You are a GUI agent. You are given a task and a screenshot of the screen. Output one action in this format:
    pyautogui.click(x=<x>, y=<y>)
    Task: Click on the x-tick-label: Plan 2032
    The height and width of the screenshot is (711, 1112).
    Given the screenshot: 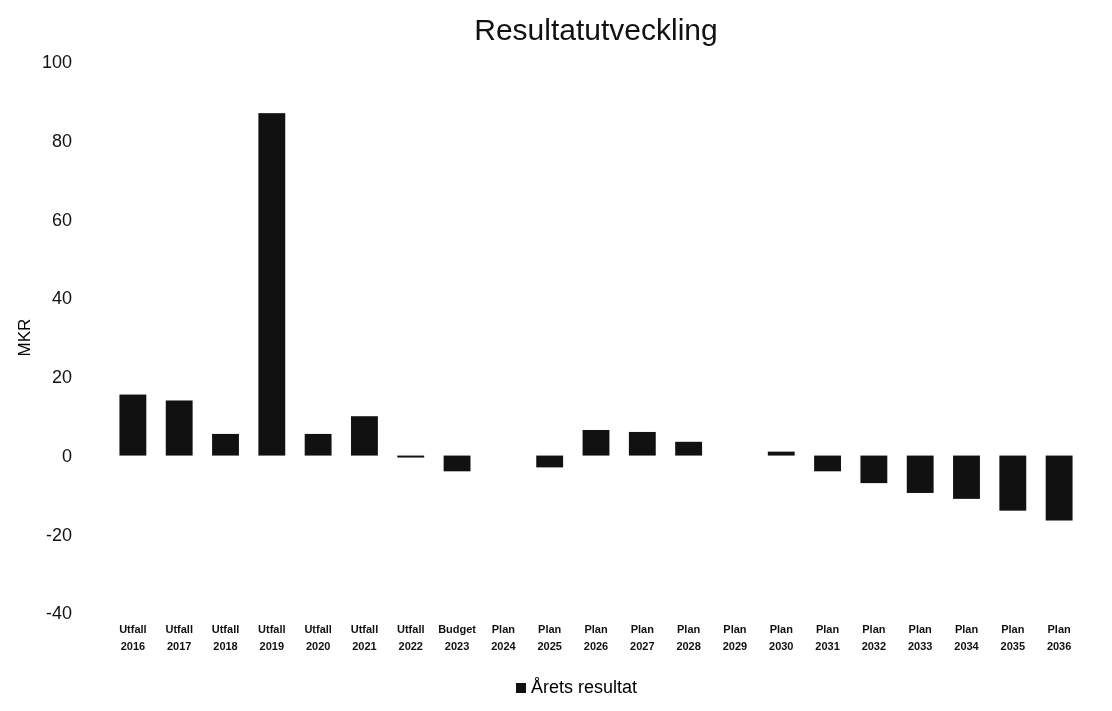 What is the action you would take?
    pyautogui.click(x=874, y=637)
    